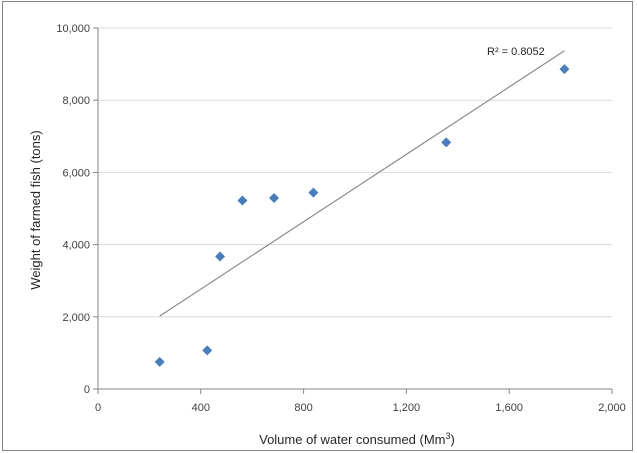 This screenshot has width=637, height=453. Describe the element at coordinates (407, 408) in the screenshot. I see `x-tick-label-3: 1,200` at that location.